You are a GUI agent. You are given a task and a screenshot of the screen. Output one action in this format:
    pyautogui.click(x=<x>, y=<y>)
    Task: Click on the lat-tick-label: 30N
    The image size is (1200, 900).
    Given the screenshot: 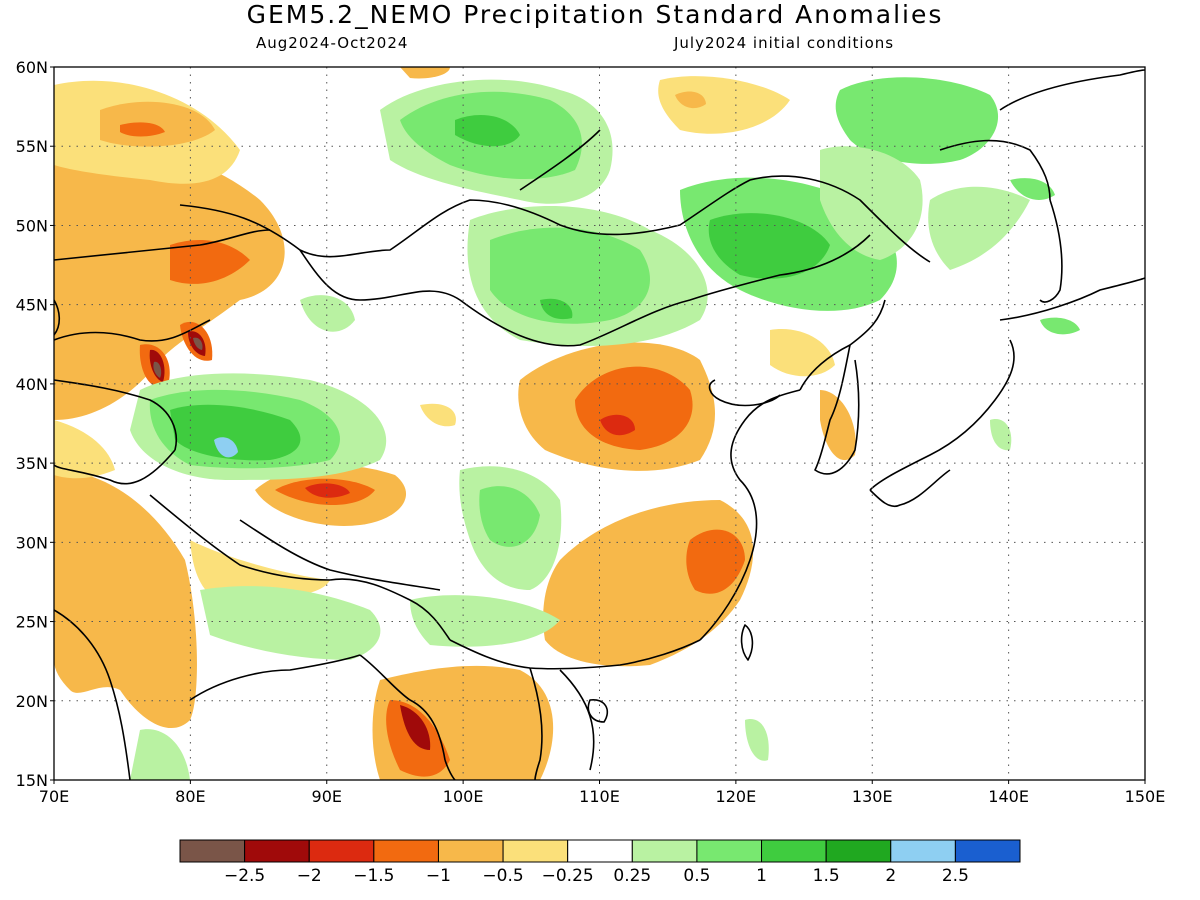 What is the action you would take?
    pyautogui.click(x=32, y=542)
    